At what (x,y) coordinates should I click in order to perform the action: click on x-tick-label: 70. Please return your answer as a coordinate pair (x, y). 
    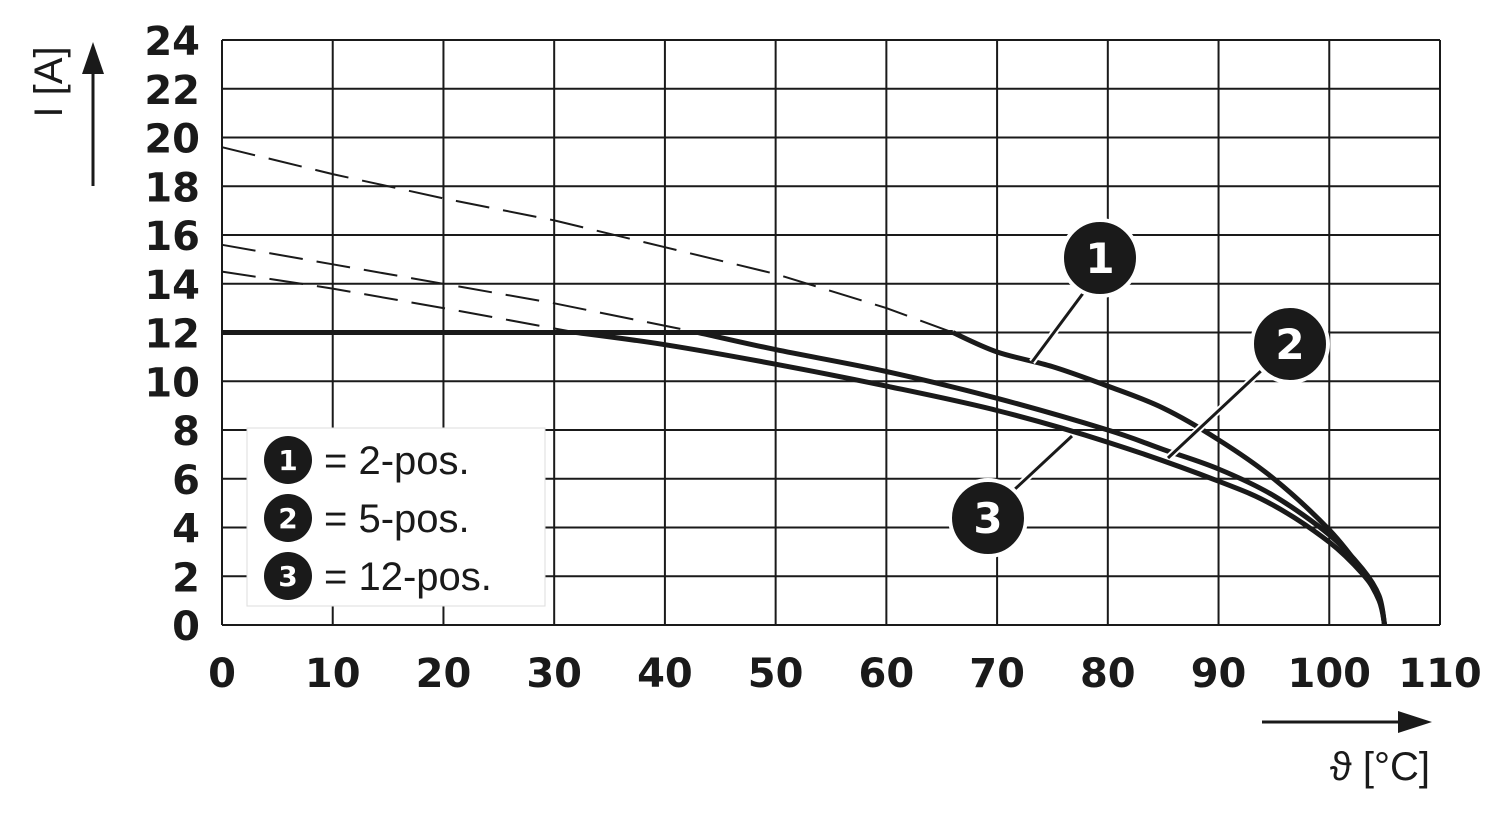
    Looking at the image, I should click on (997, 674).